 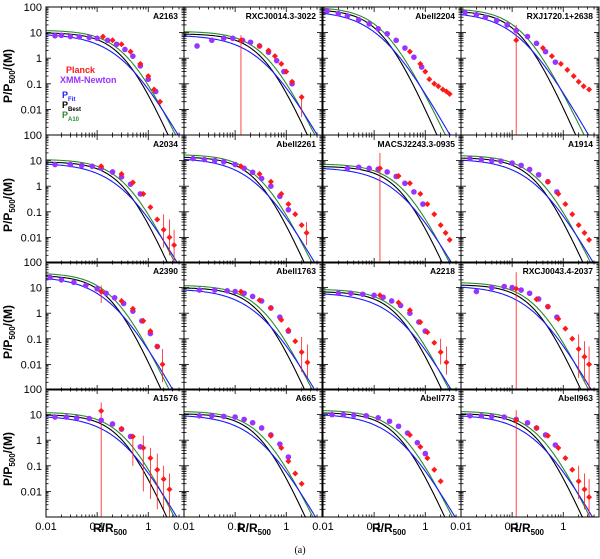 I want to click on x-axis-label-2: R/R500, so click(x=254, y=529).